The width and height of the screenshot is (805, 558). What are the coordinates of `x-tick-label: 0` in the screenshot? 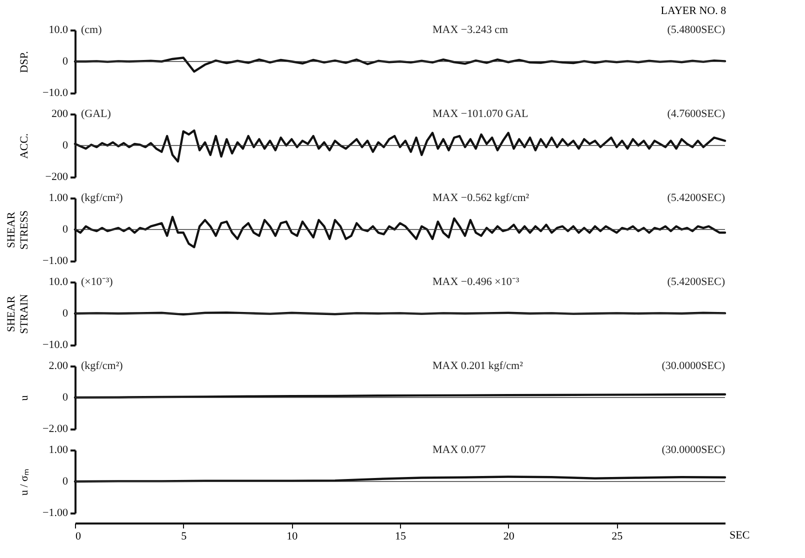 It's located at (79, 536).